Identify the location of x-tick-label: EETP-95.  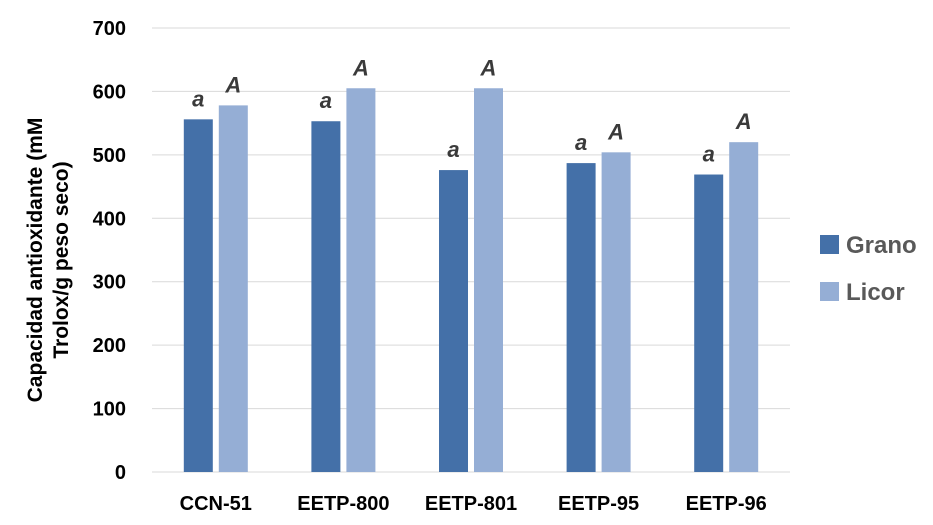
(598, 504).